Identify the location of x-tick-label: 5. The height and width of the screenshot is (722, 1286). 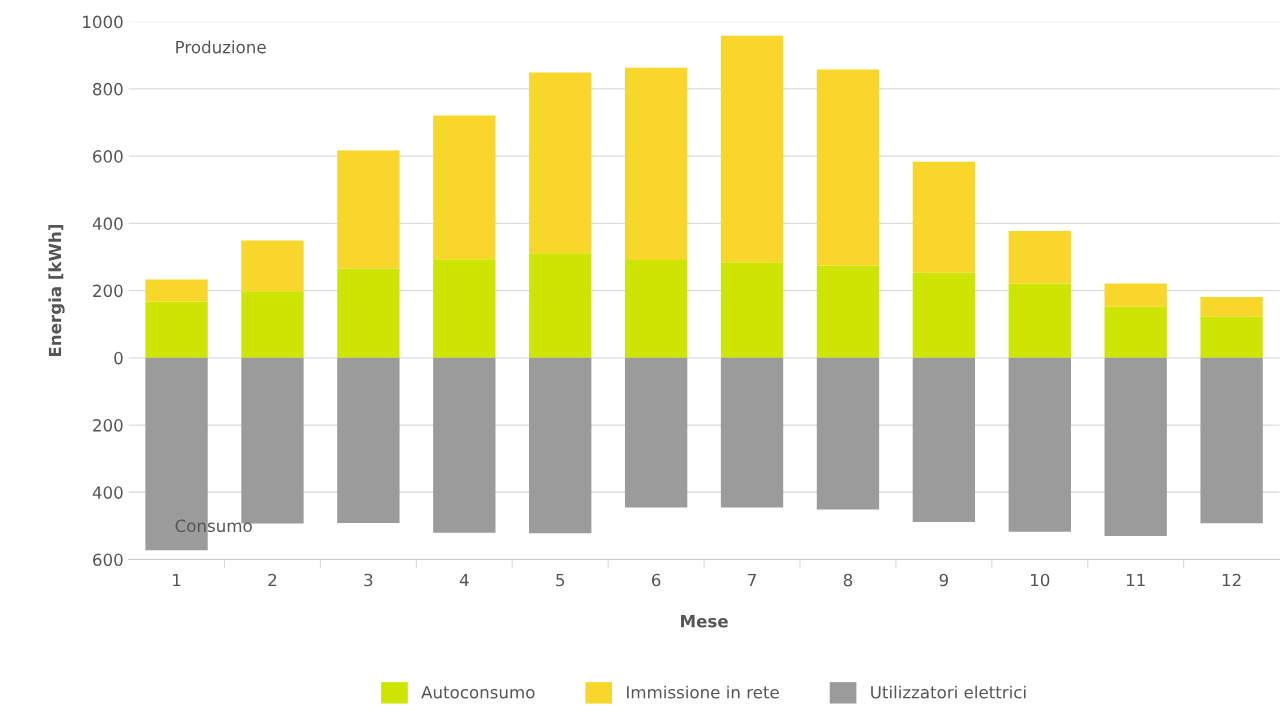
(560, 580).